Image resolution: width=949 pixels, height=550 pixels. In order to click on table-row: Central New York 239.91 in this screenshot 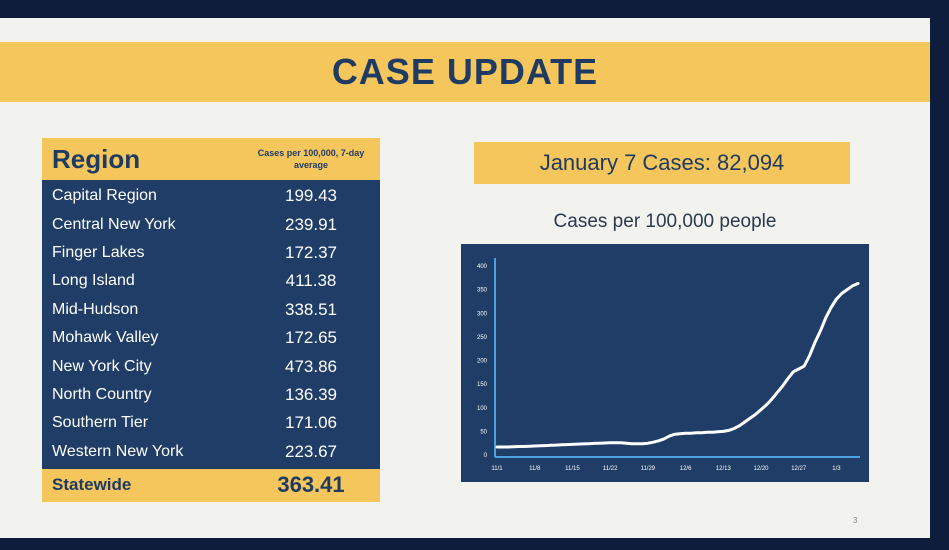, I will do `click(211, 224)`.